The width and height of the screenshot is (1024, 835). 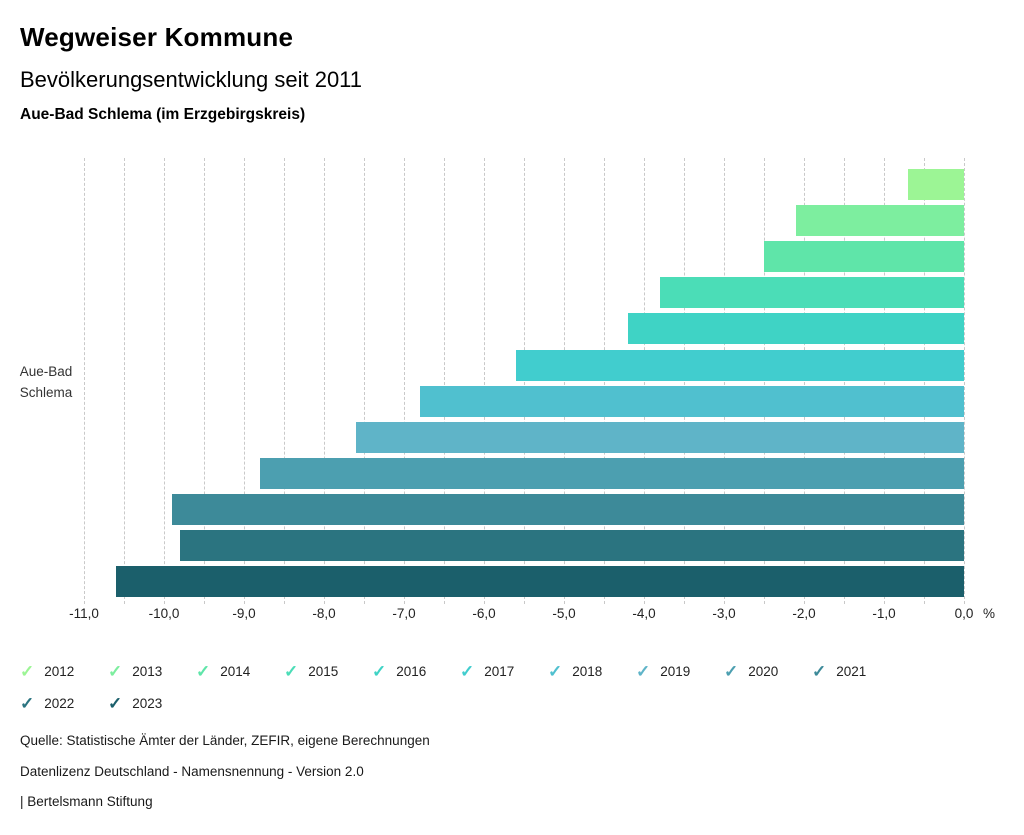 I want to click on legend-item-2016: ✓ 2016, so click(x=416, y=671).